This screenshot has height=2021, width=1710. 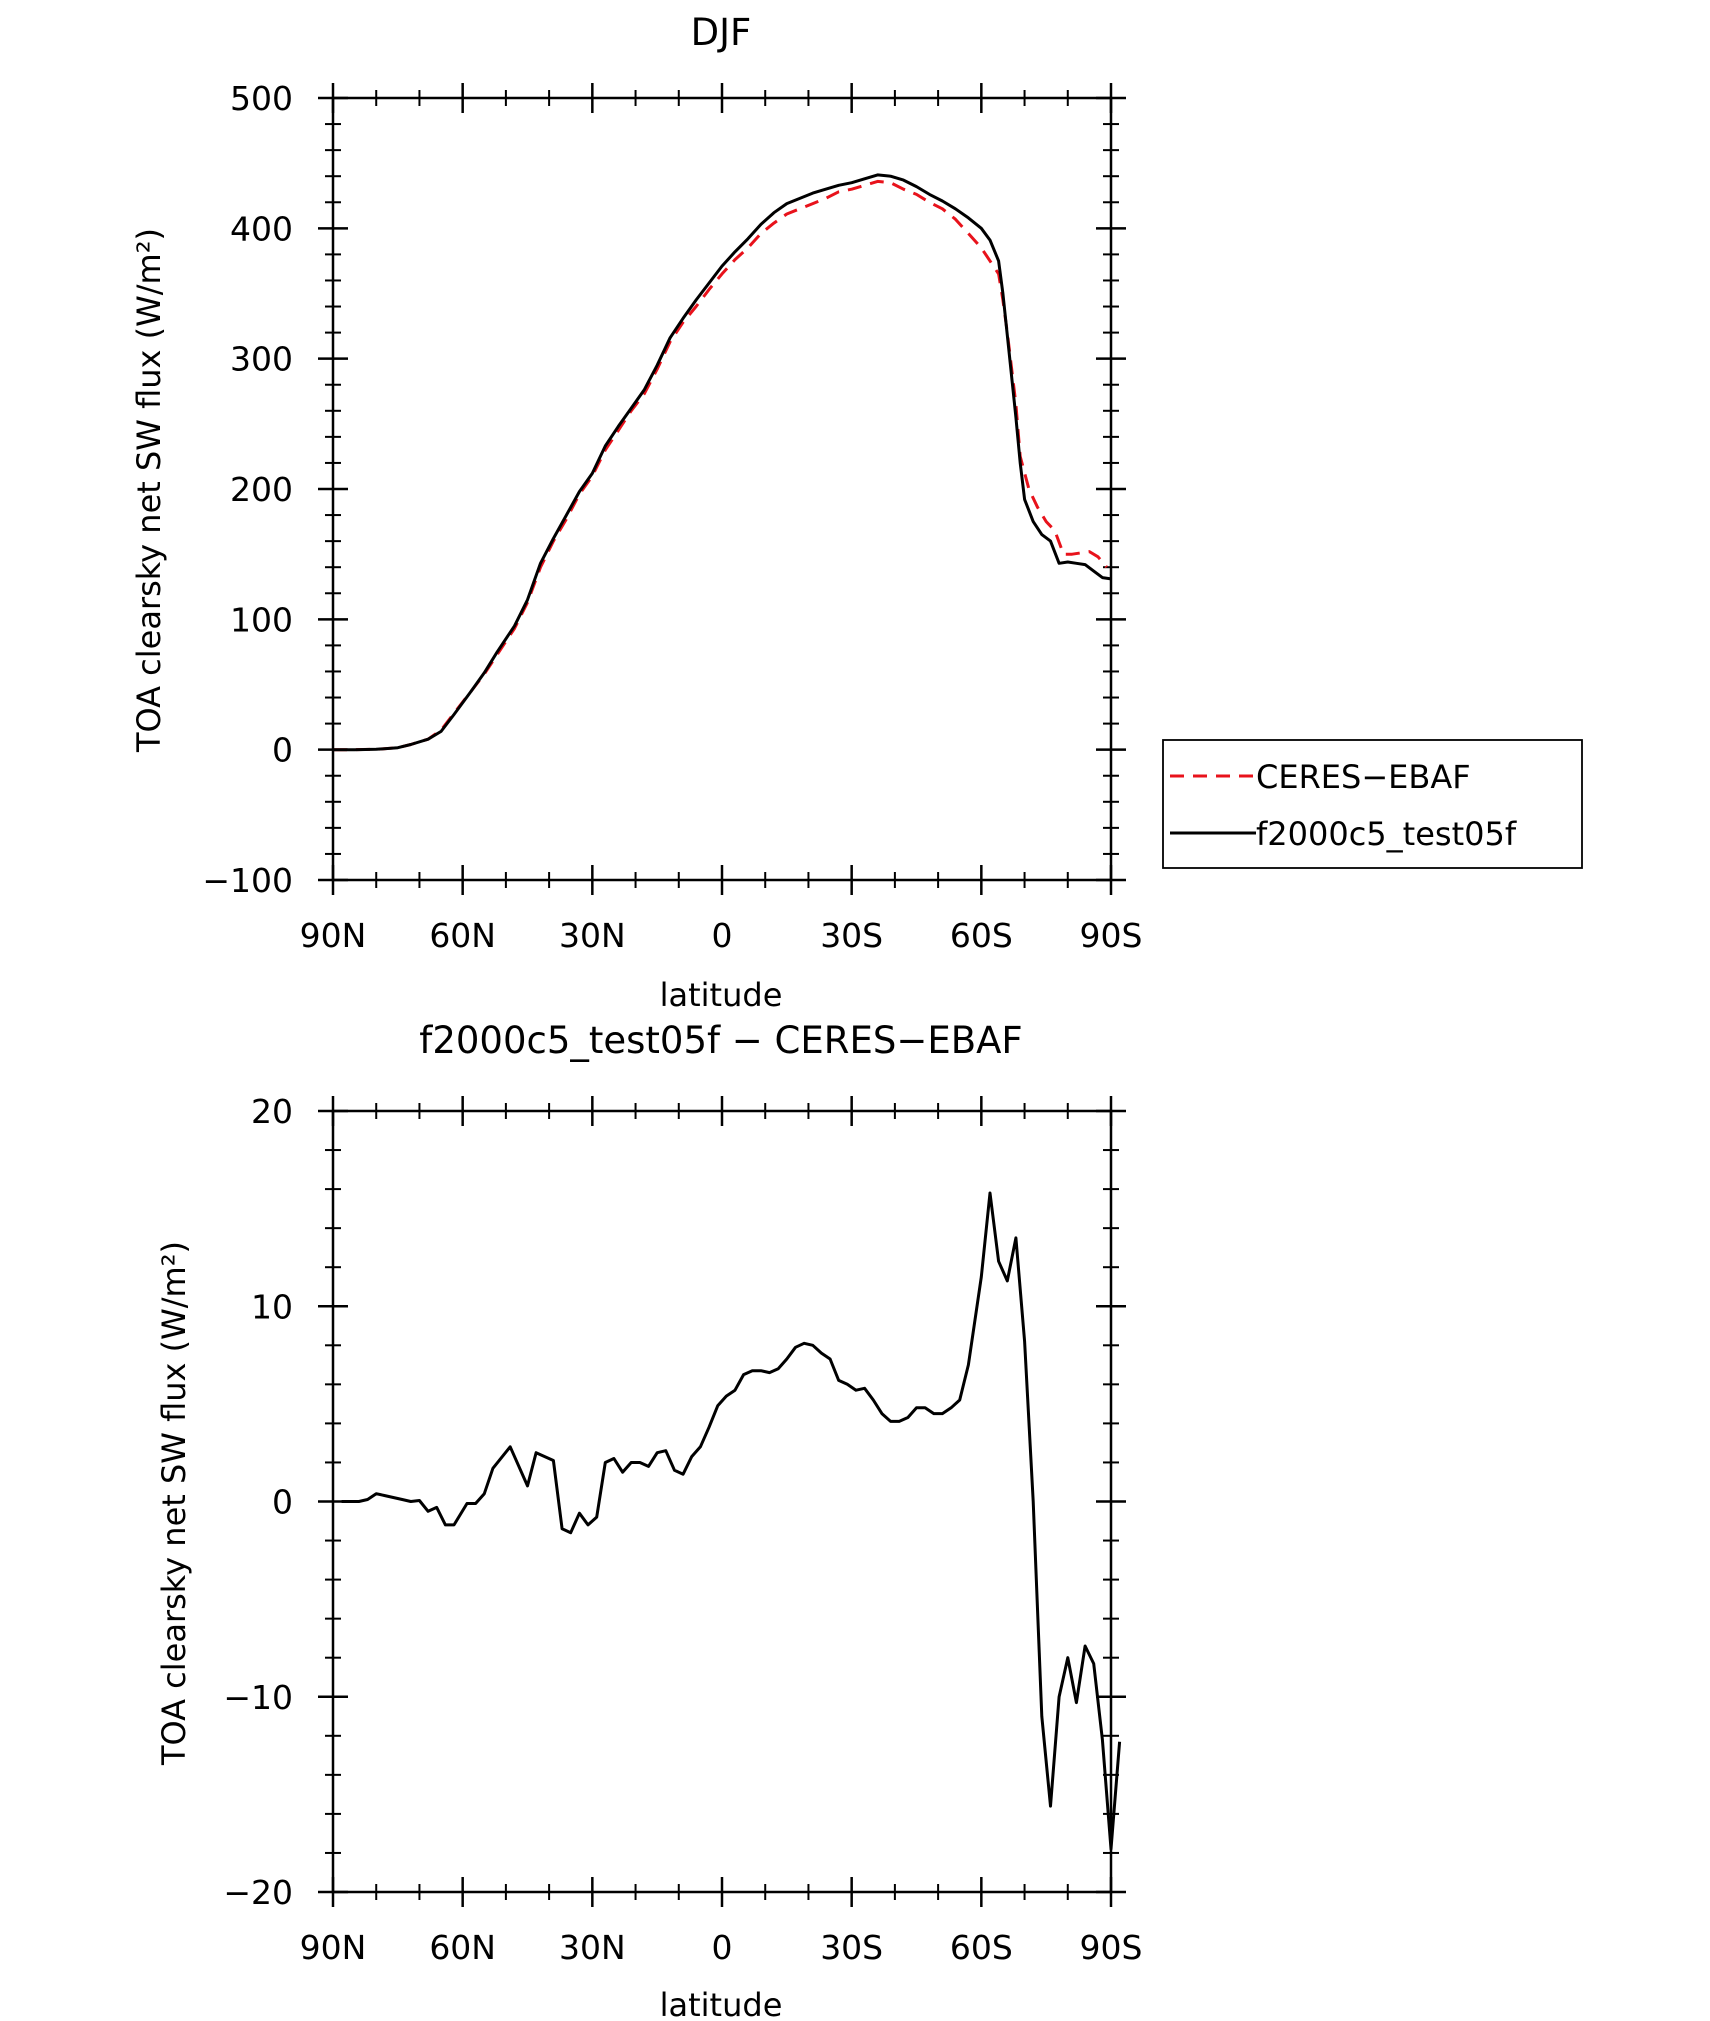 What do you see at coordinates (722, 935) in the screenshot?
I see `top-x-tick-label: 0` at bounding box center [722, 935].